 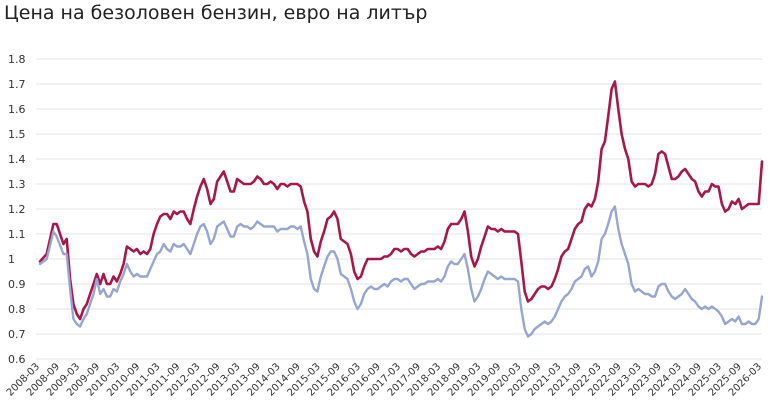 What do you see at coordinates (17, 159) in the screenshot?
I see `y-tick-label: 1.4` at bounding box center [17, 159].